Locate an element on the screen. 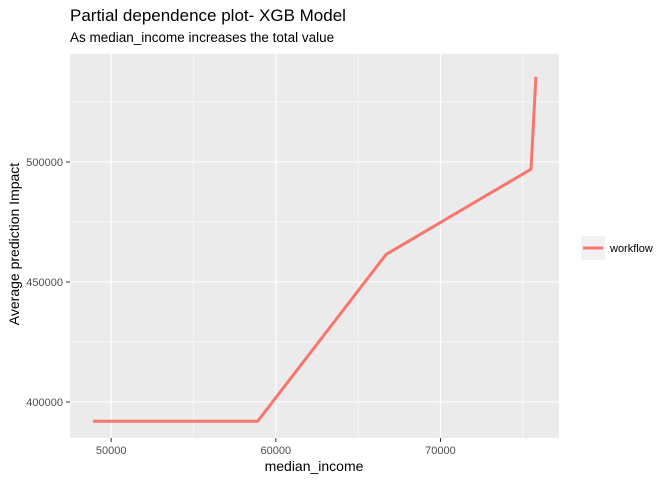  x-axis: 50000 60000 70000 is located at coordinates (276, 447).